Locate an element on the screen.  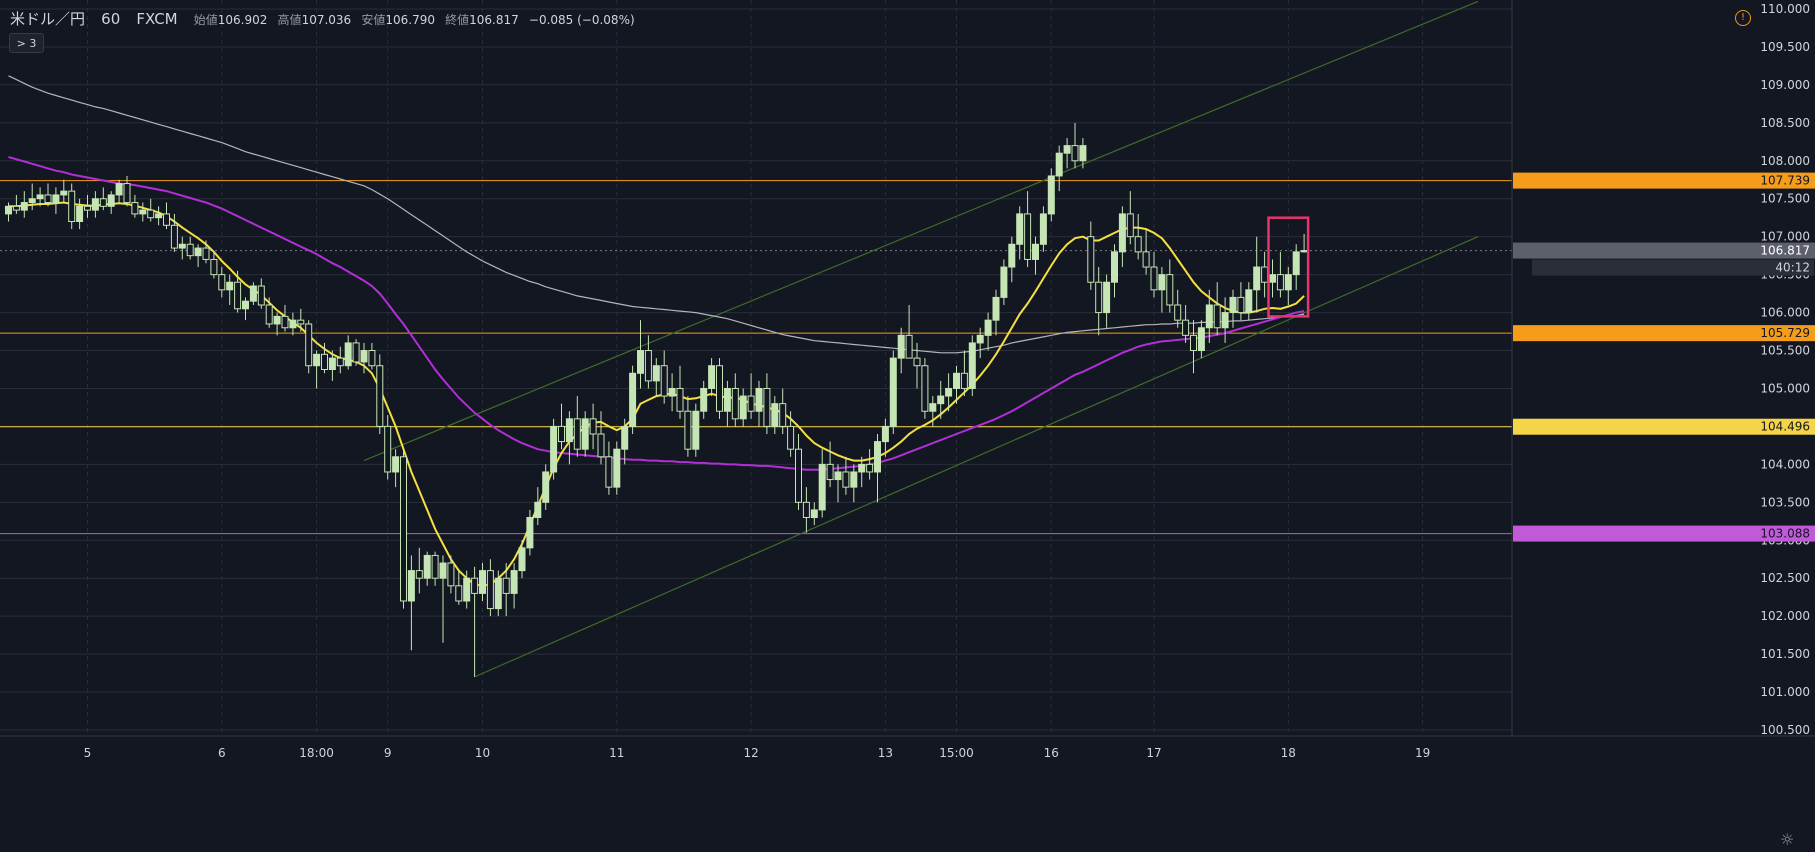
close-label: 終値 is located at coordinates (457, 20).